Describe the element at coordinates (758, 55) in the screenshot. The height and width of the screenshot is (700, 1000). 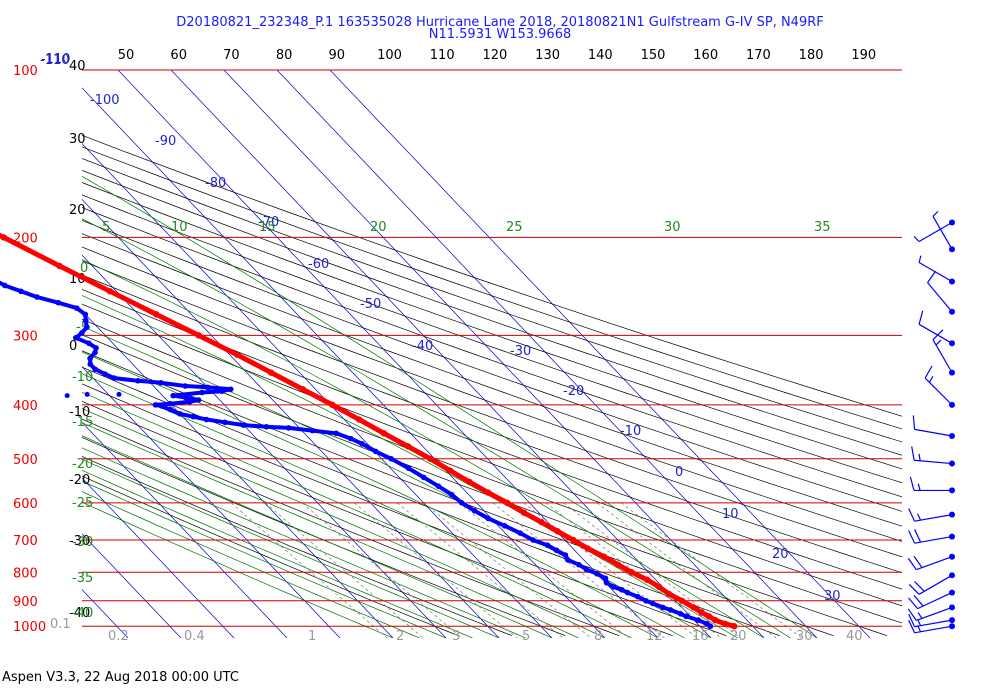
I see `top-temperature-label: 170` at that location.